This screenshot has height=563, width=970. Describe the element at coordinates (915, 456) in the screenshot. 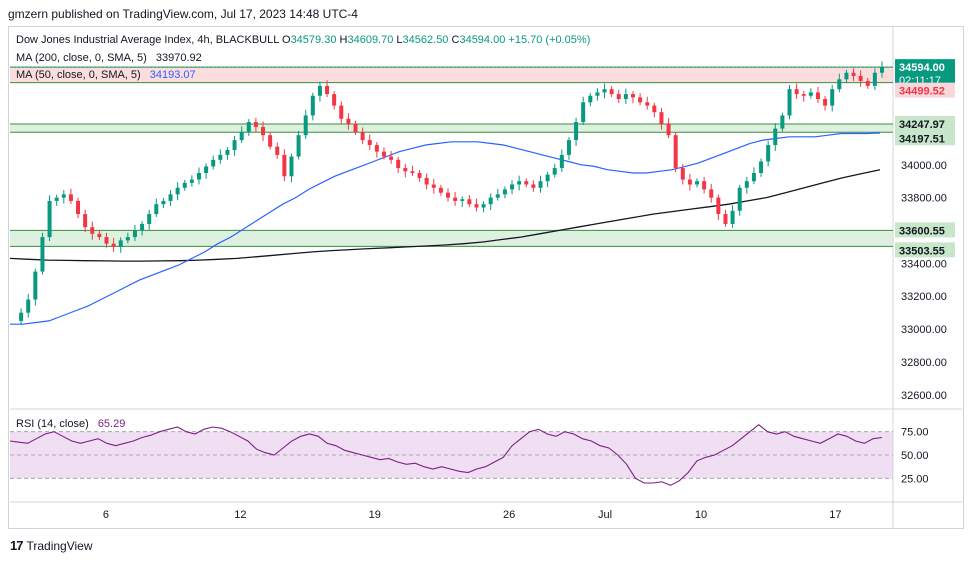

I see `rsi-level-label: 50.00` at that location.